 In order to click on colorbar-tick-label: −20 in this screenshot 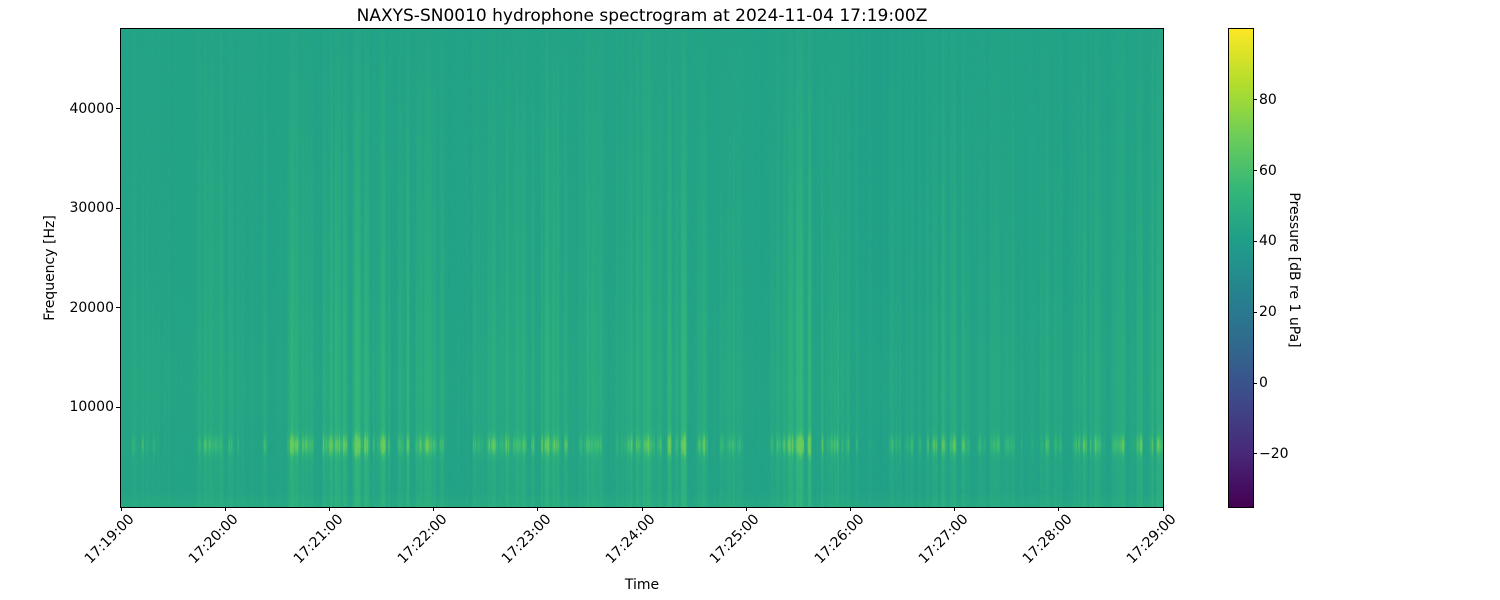, I will do `click(1274, 453)`.